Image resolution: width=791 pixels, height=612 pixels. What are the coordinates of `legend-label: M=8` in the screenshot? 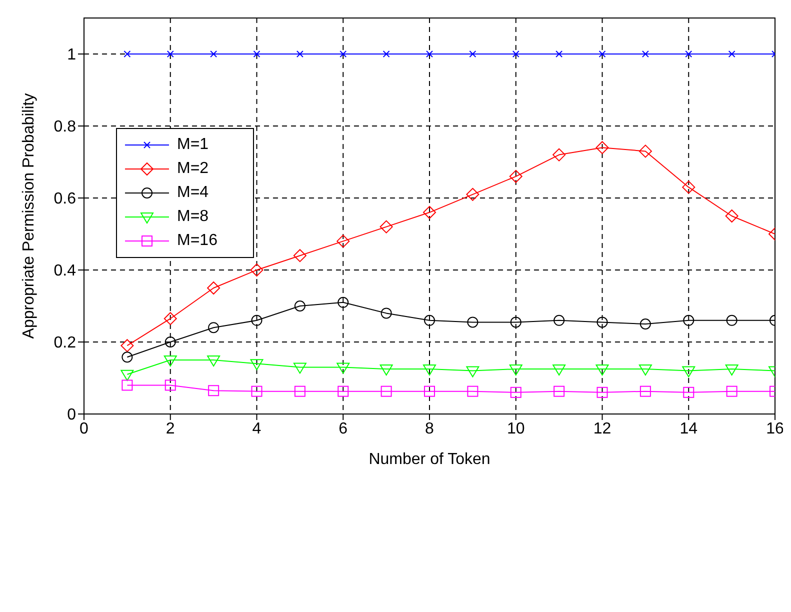 It's located at (193, 217).